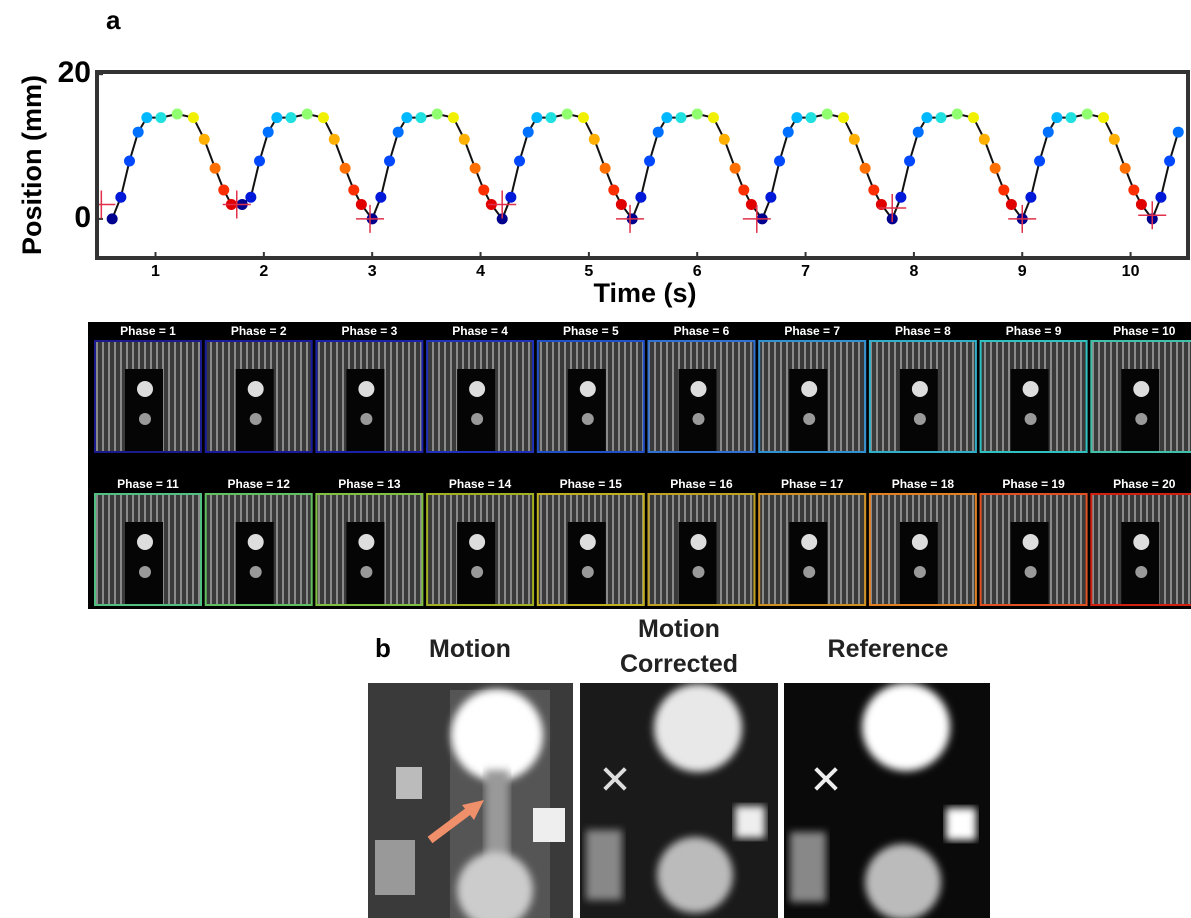 Image resolution: width=1191 pixels, height=918 pixels. I want to click on phase-label: Phase = 19, so click(1033, 484).